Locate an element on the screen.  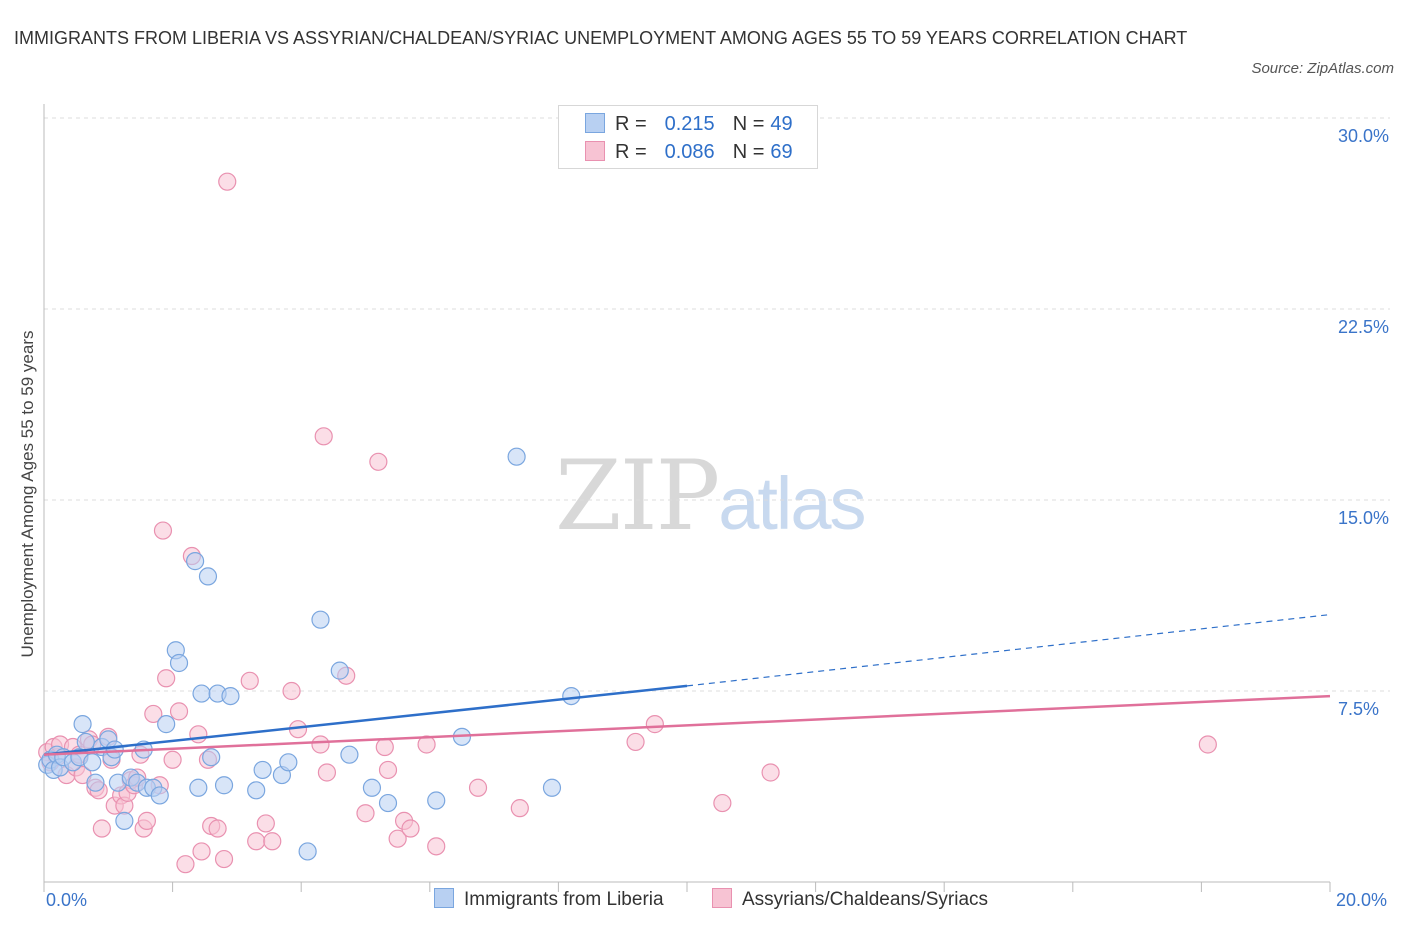
trend-line-liberia-extension is located at coordinates (1008, 650).